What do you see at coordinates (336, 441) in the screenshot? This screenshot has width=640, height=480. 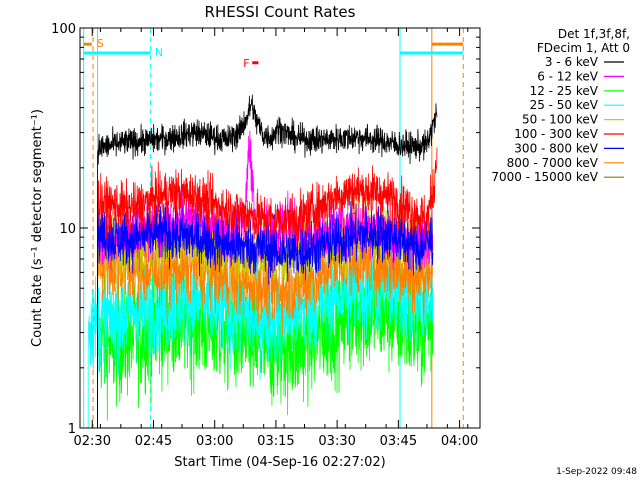 I see `x-tick-label-03-30: 03:30` at bounding box center [336, 441].